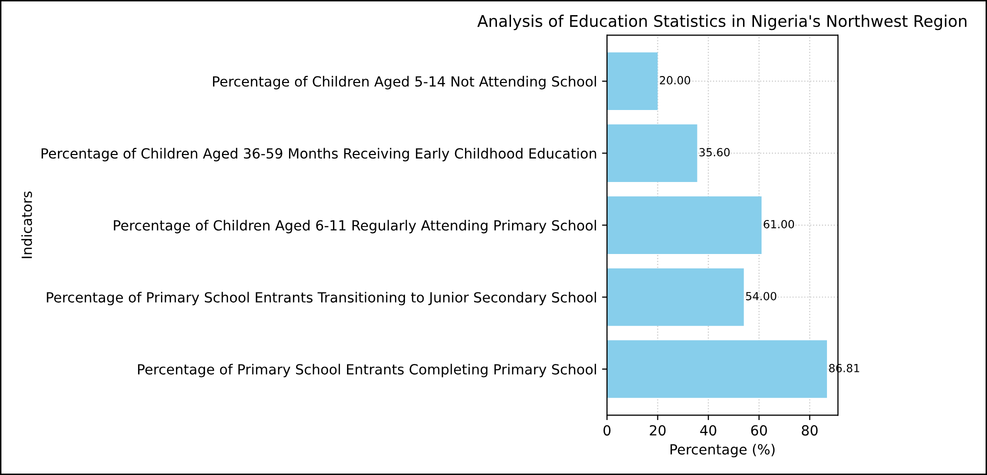 This screenshot has height=475, width=987. Describe the element at coordinates (319, 155) in the screenshot. I see `y-tick-label: Percentage of Children Aged 36-59 Months Receiving Early Childhood Education` at that location.